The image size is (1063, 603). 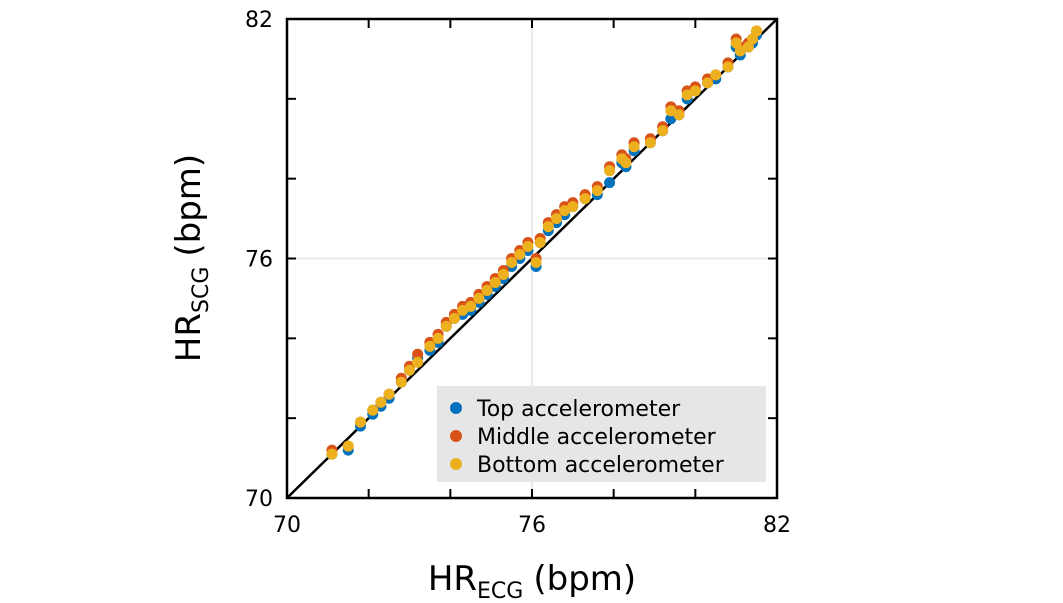 I want to click on x-tick-label: 70, so click(x=287, y=525).